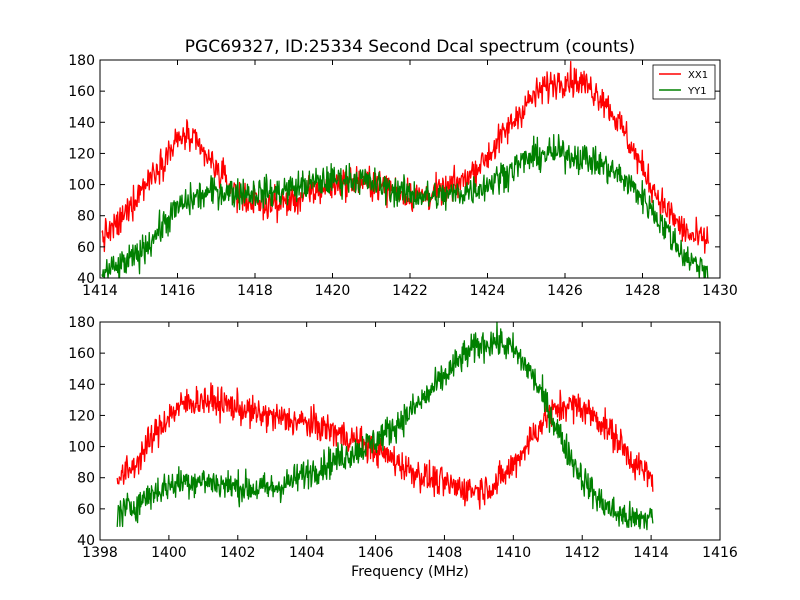 This screenshot has height=600, width=800. Describe the element at coordinates (86, 510) in the screenshot. I see `bottom-y-tick-label: 60` at that location.